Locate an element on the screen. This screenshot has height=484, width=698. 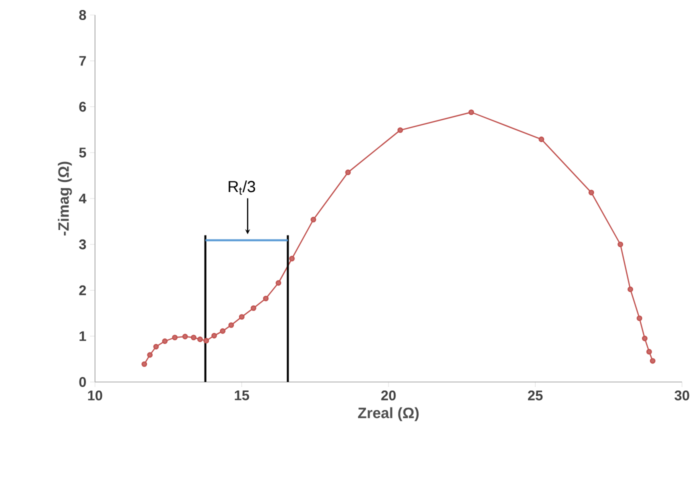
annotation: R$_{t}$/3 is located at coordinates (242, 187).